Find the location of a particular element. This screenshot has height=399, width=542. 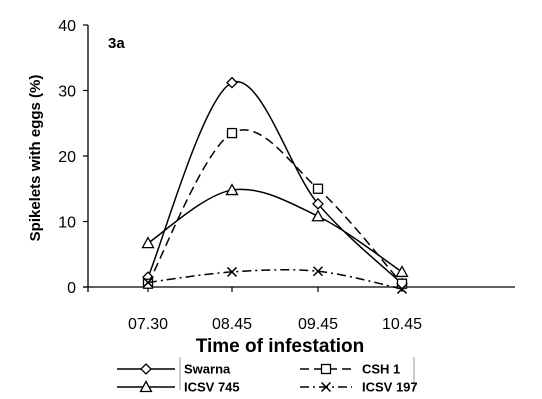

y-tick-label: 10 is located at coordinates (67, 223).